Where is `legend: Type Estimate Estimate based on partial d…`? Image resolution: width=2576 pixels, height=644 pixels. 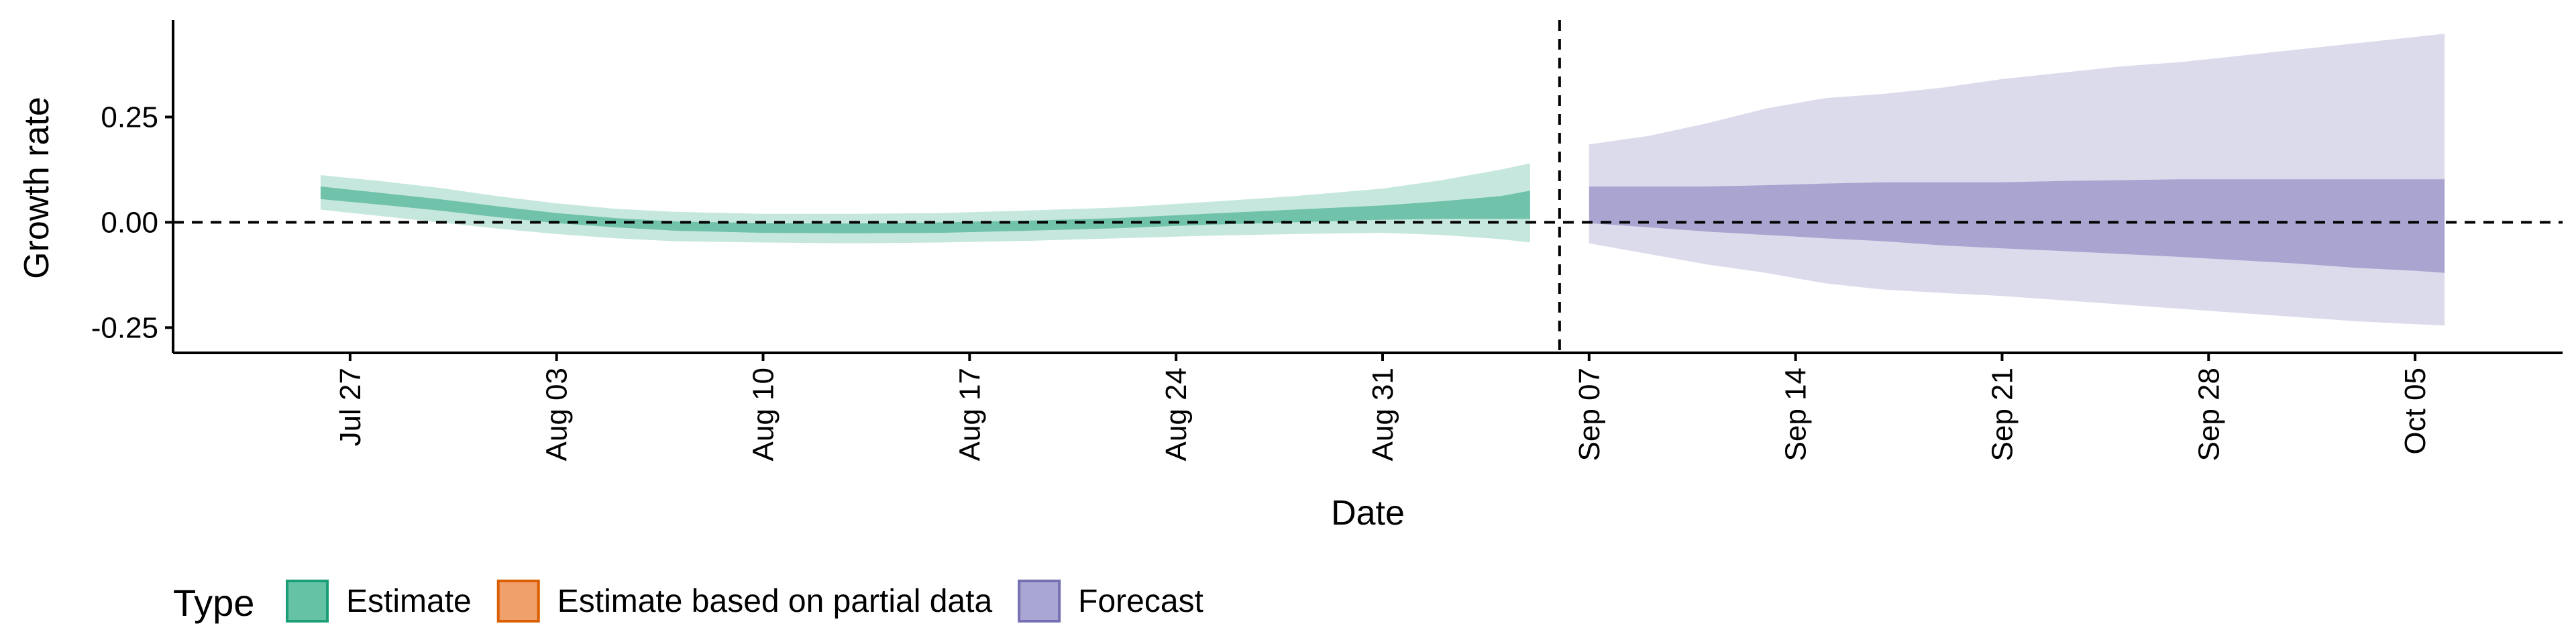
legend: Type Estimate Estimate based on partial d… is located at coordinates (688, 602).